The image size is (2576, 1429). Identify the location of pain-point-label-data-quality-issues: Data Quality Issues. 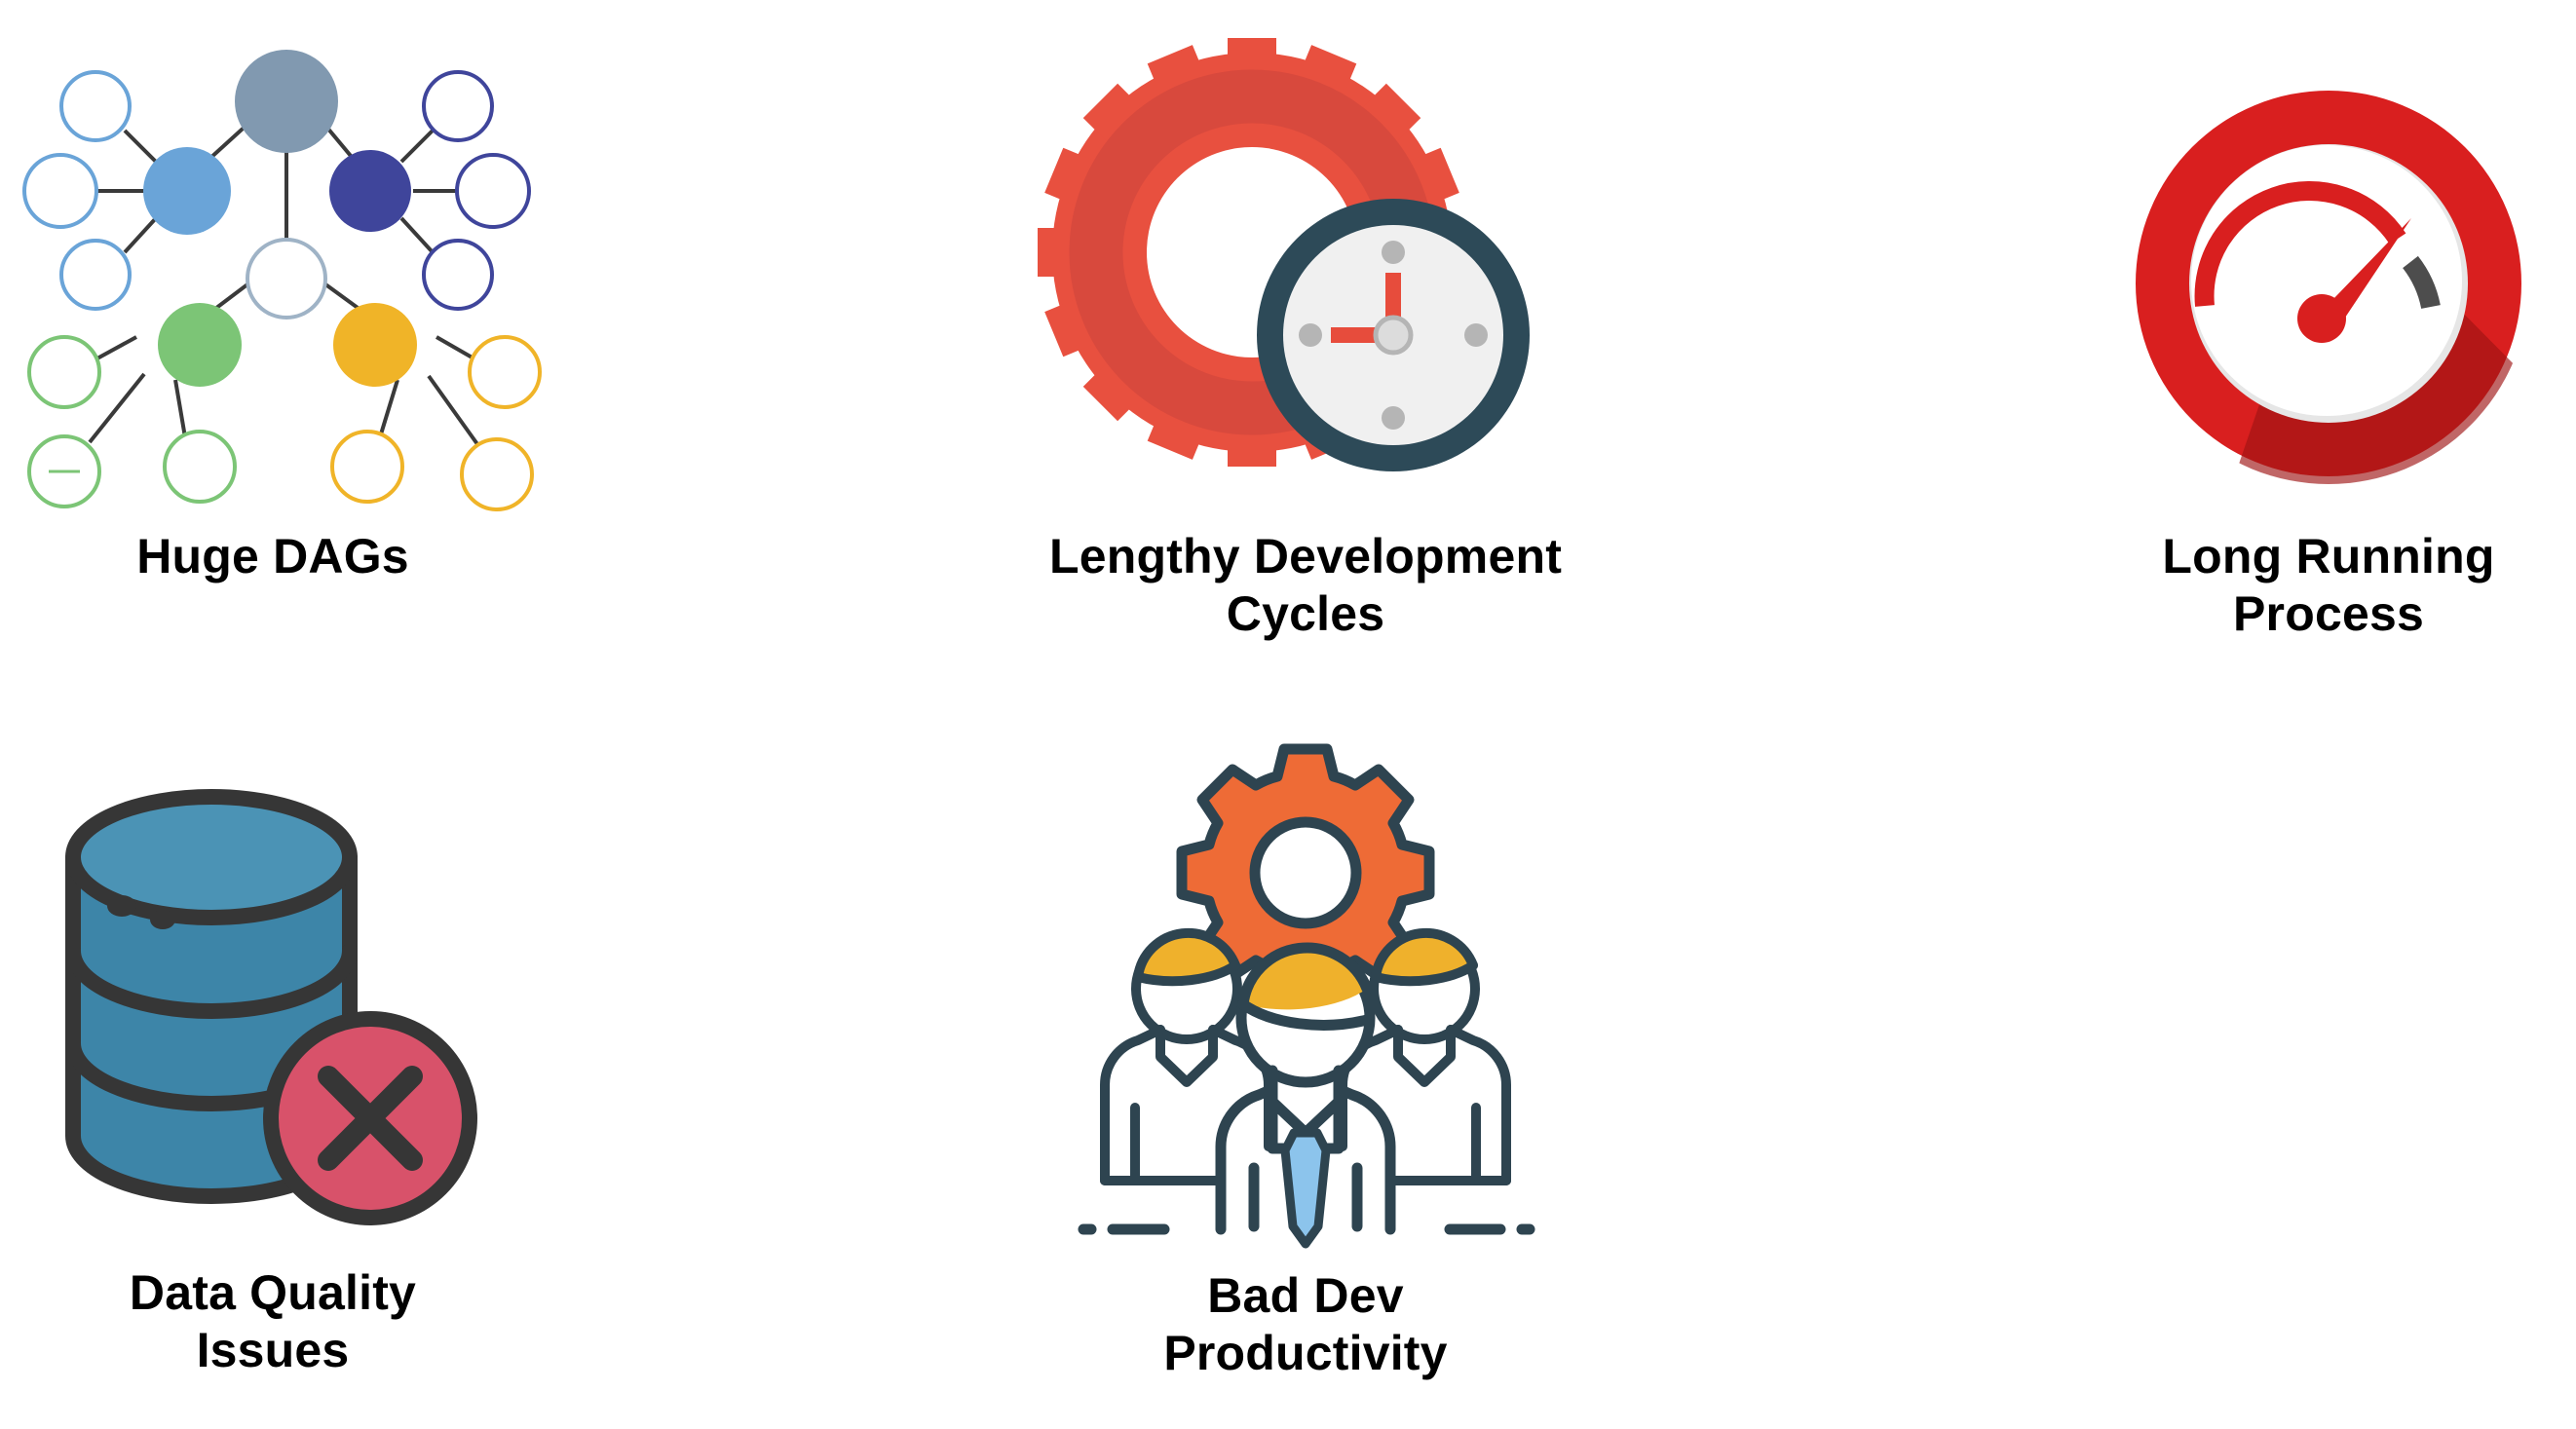
(273, 1321).